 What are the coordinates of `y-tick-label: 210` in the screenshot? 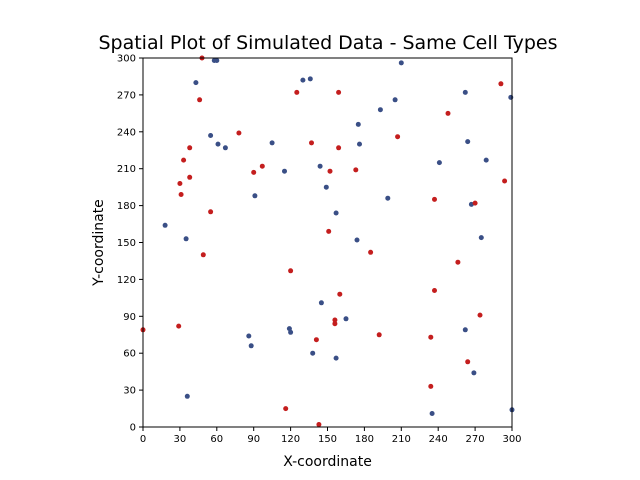 It's located at (126, 169).